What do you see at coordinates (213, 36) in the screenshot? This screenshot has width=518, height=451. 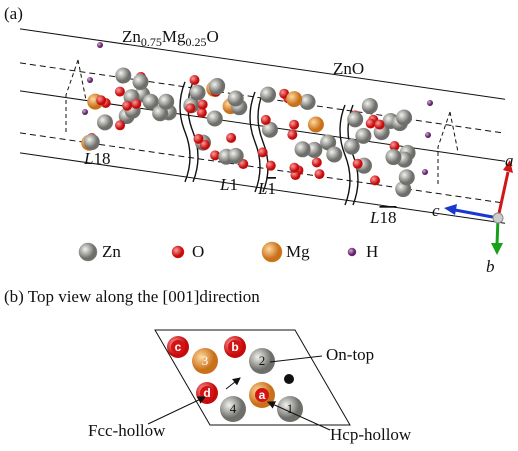 I see `formula-part: O` at bounding box center [213, 36].